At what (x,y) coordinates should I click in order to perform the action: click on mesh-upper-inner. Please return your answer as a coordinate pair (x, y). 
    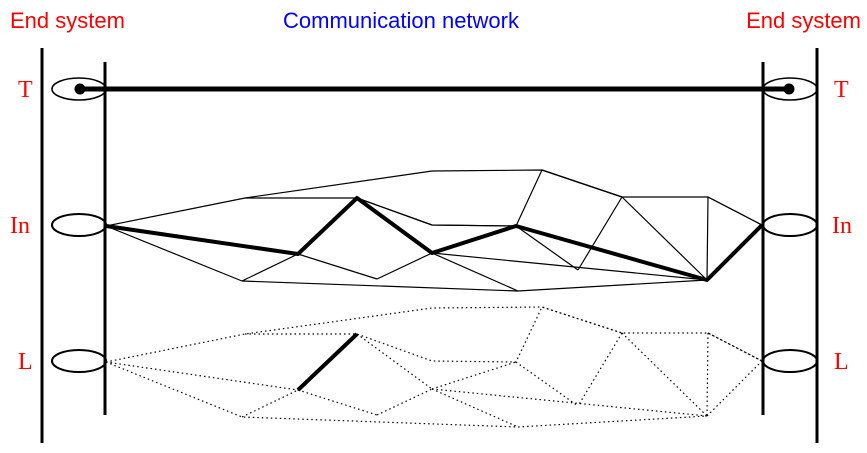
    Looking at the image, I should click on (434, 198).